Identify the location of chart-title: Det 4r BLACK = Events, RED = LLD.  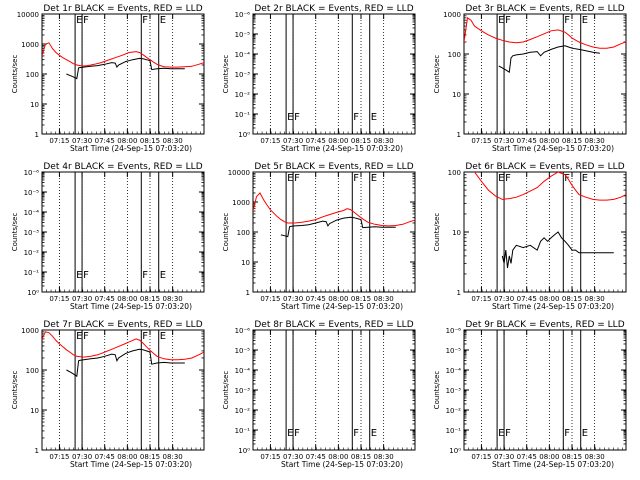
(122, 167).